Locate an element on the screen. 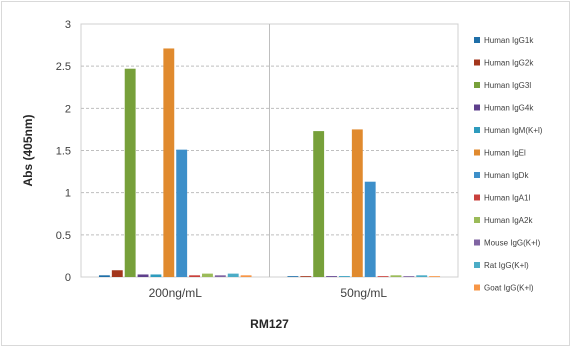 The width and height of the screenshot is (571, 348). x-tick-label: 200ng/mL is located at coordinates (176, 293).